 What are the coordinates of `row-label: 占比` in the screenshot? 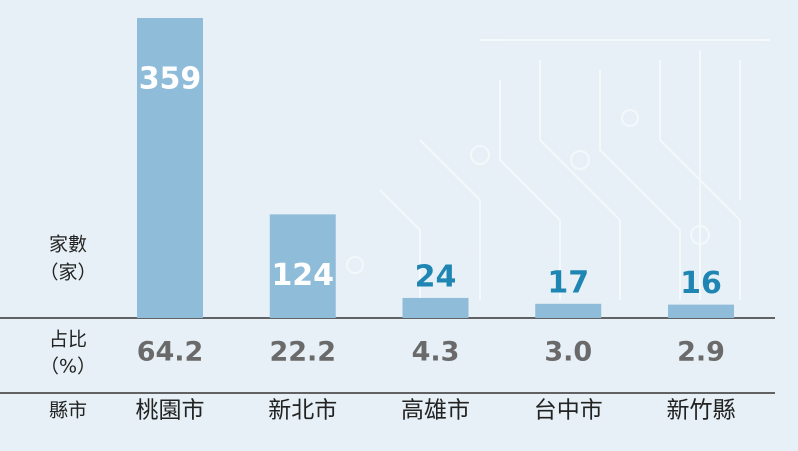 It's located at (68, 340).